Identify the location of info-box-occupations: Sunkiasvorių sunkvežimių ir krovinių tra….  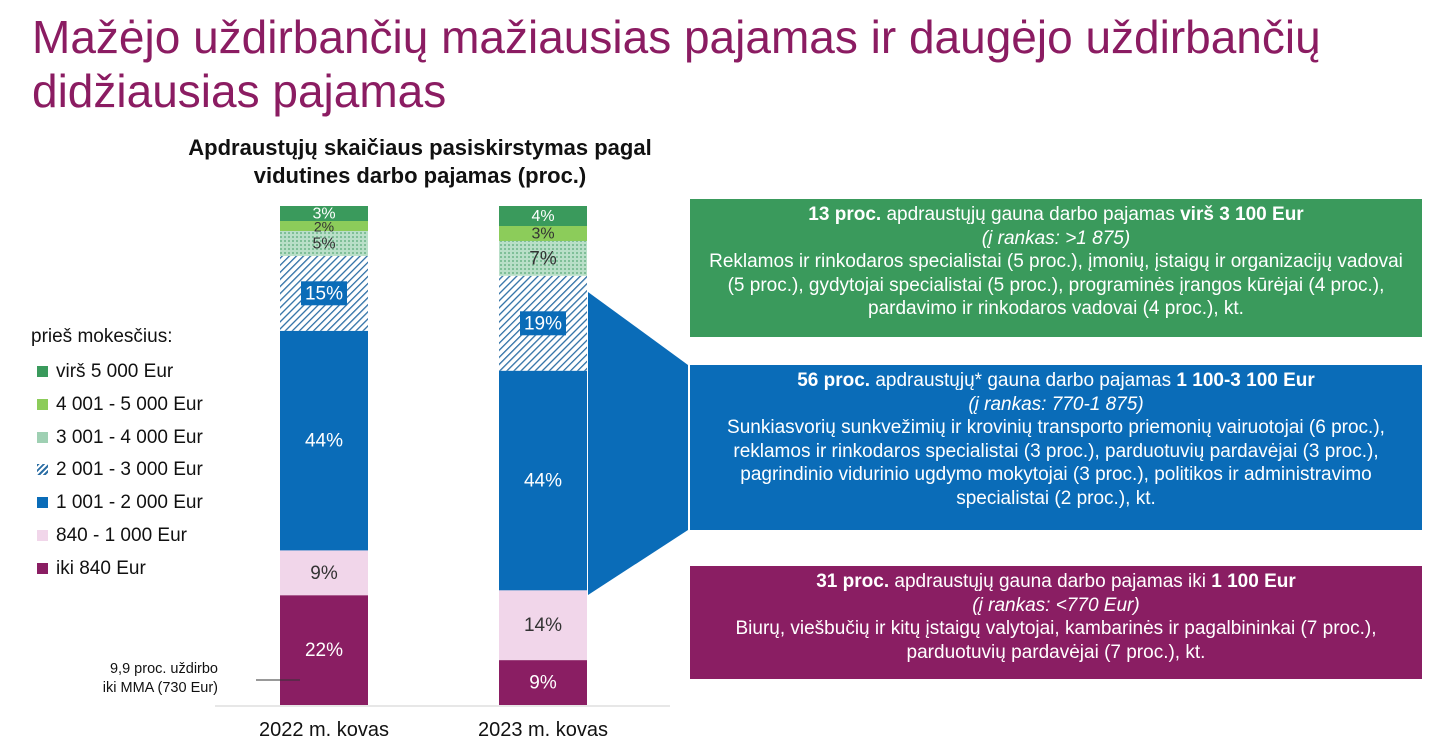
(1056, 463).